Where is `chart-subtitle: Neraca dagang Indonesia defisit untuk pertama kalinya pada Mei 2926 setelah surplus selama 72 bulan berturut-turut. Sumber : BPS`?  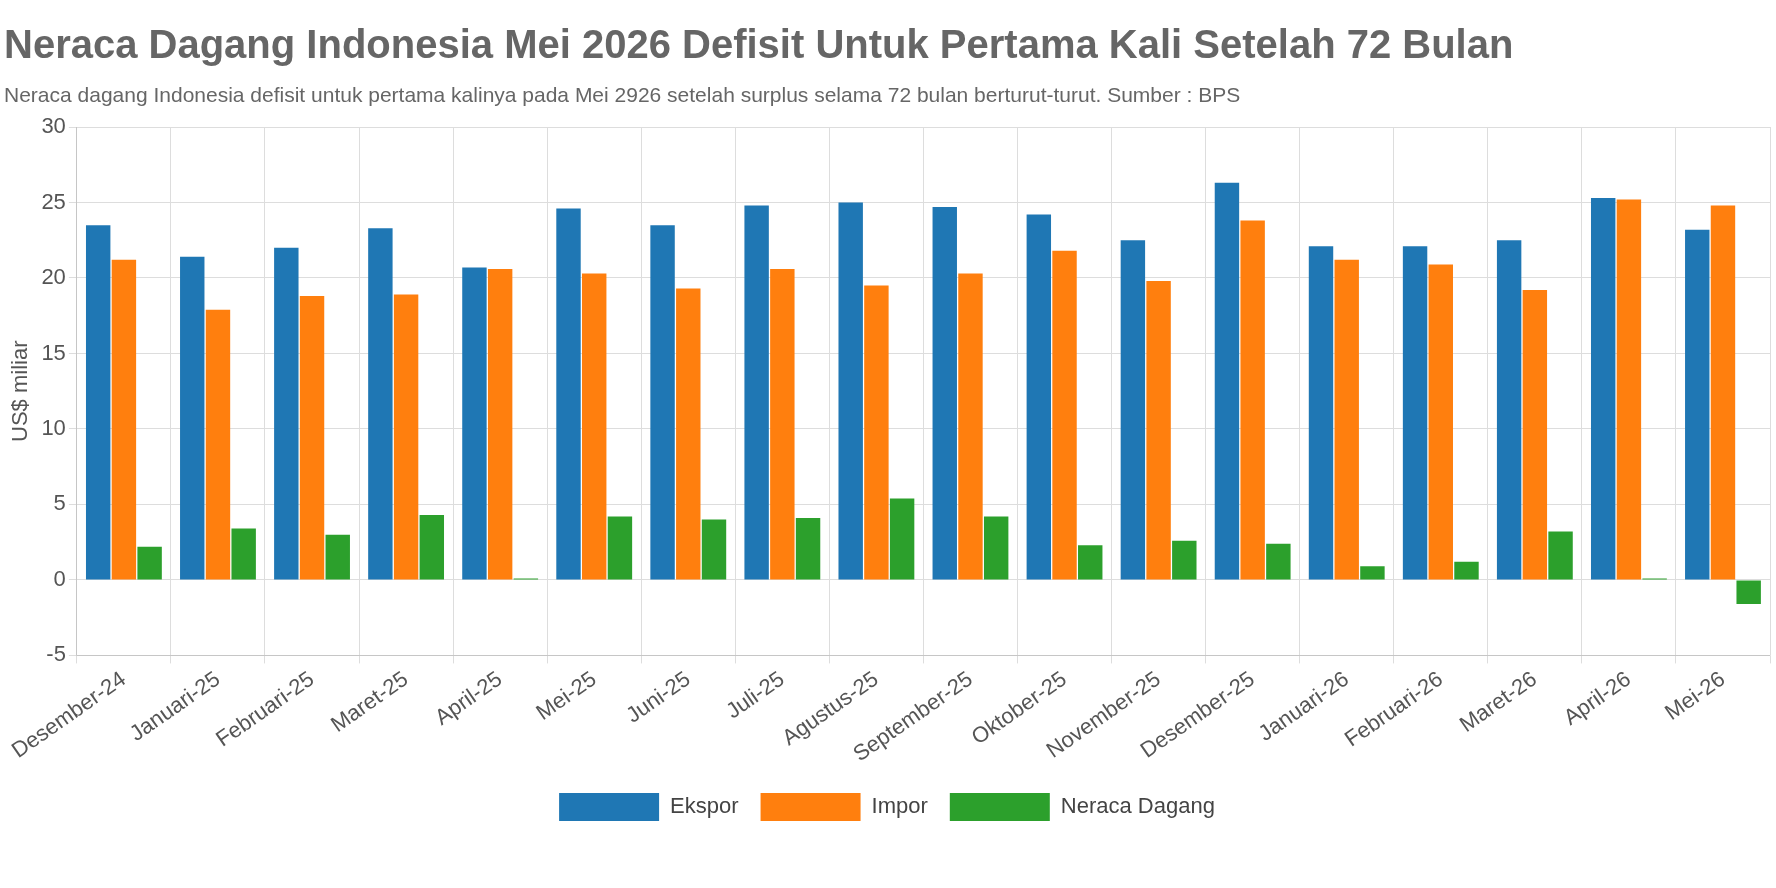
chart-subtitle: Neraca dagang Indonesia defisit untuk pertama kalinya pada Mei 2926 setelah surplus selama 72 bulan berturut-turut. Sumber : BPS is located at coordinates (623, 95).